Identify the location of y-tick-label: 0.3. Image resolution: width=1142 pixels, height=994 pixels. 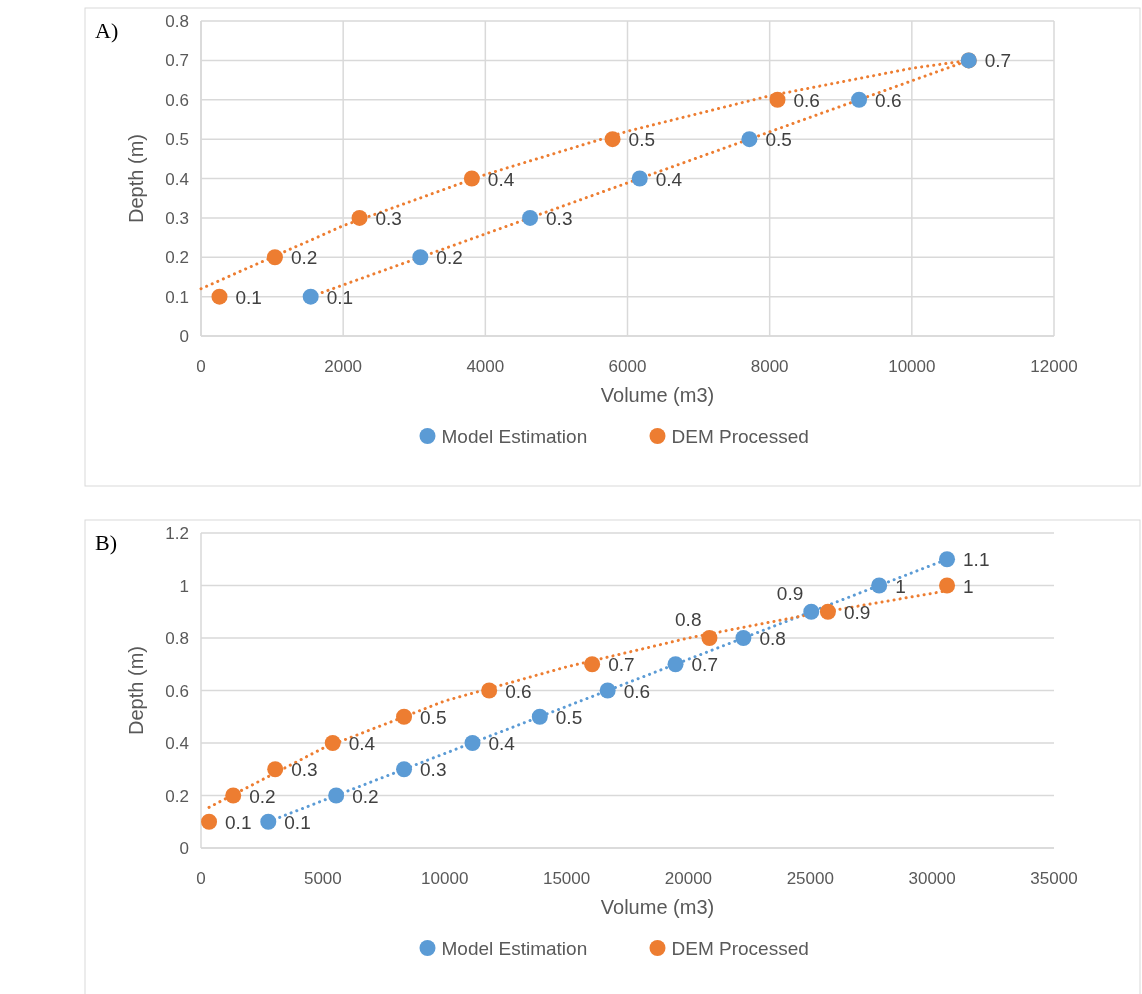
(177, 218).